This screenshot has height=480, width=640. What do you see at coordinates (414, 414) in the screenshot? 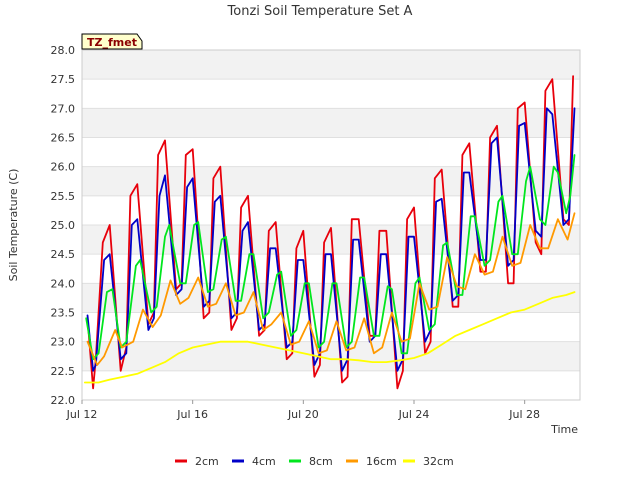
I see `x-tick-label: Jul 24` at bounding box center [414, 414].